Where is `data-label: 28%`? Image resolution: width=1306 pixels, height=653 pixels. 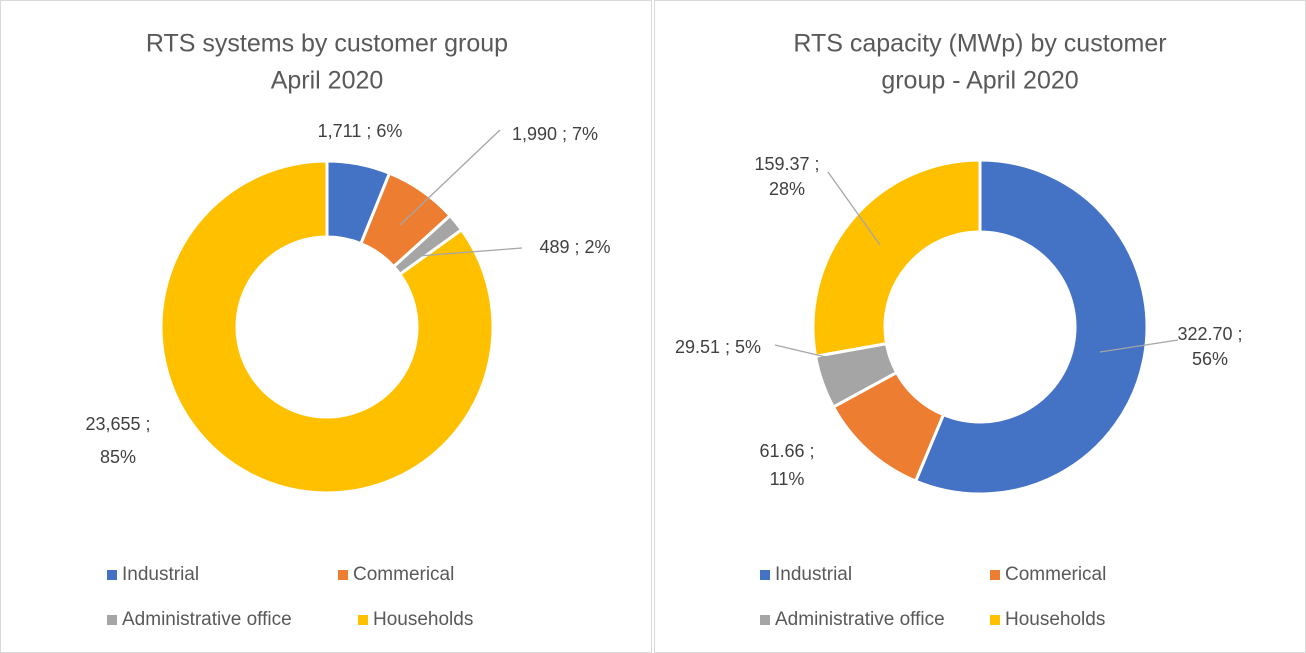
data-label: 28% is located at coordinates (787, 189).